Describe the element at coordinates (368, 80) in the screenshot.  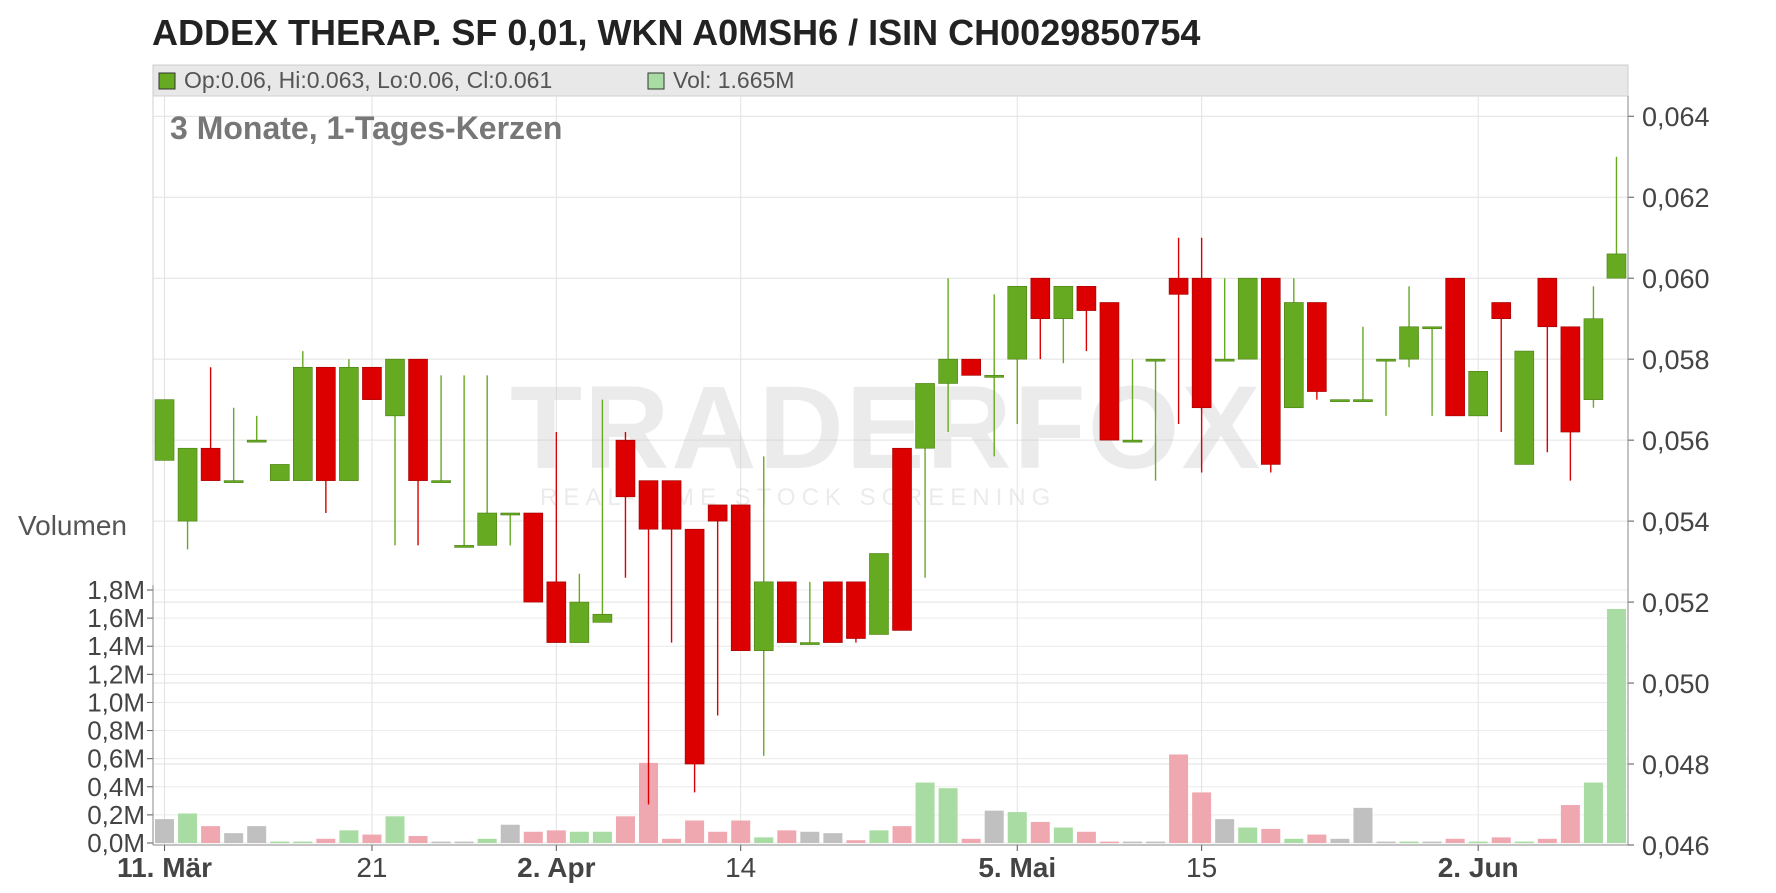
I see `legend-ohlc-text: Op:0.06, Hi:0.063, Lo:0.06, Cl:0.061` at that location.